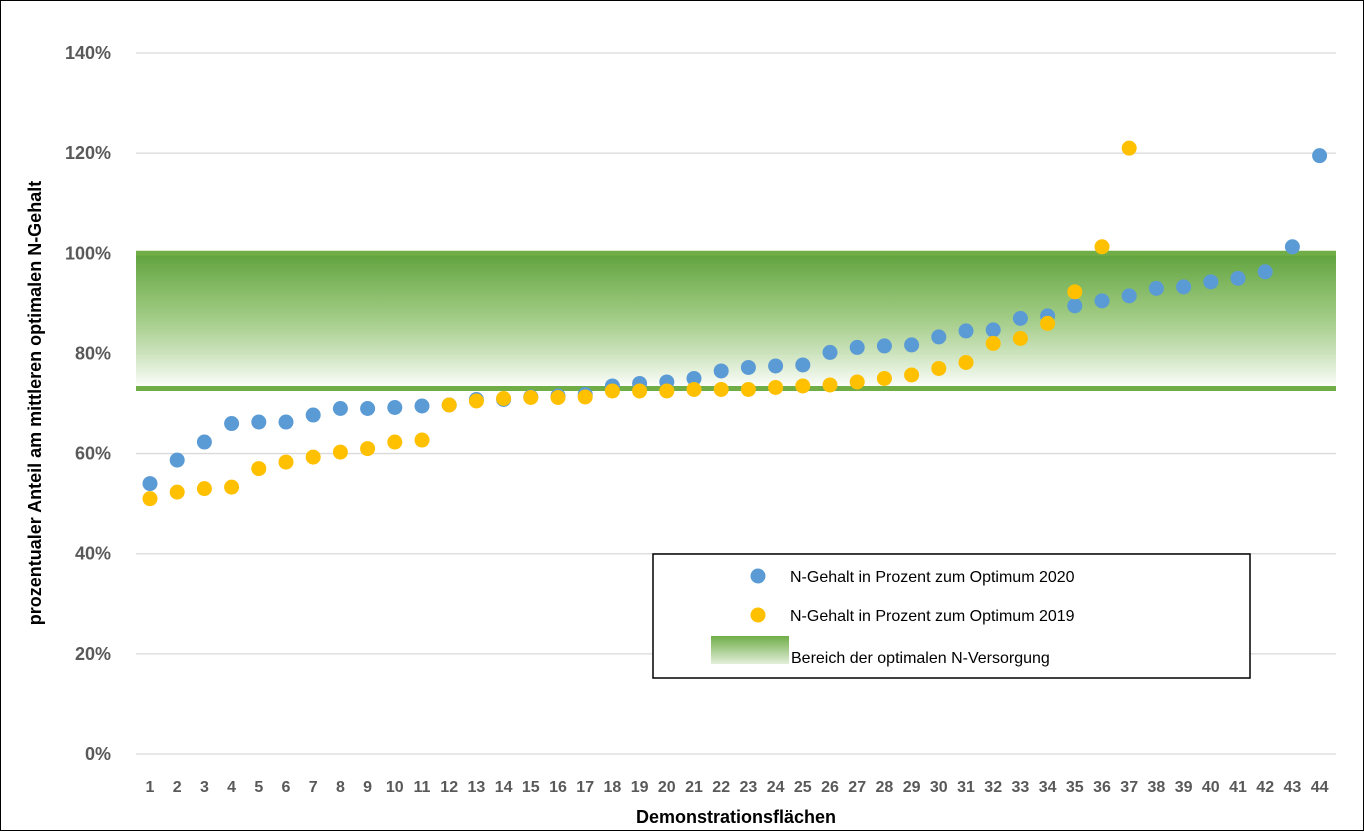 The height and width of the screenshot is (832, 1364). Describe the element at coordinates (1157, 787) in the screenshot. I see `x-tick-label: 38` at that location.